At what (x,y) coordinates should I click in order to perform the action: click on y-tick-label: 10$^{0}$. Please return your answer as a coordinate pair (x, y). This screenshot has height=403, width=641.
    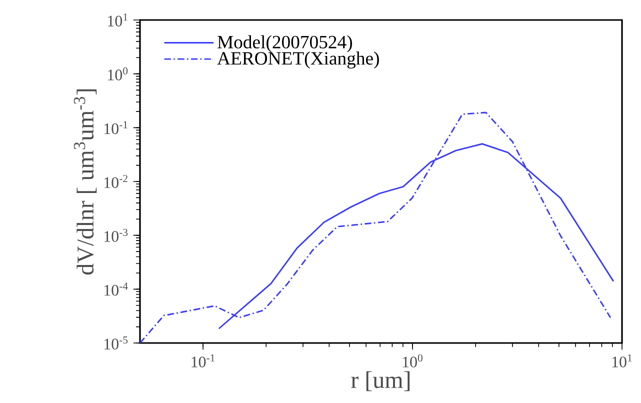
    Looking at the image, I should click on (118, 73).